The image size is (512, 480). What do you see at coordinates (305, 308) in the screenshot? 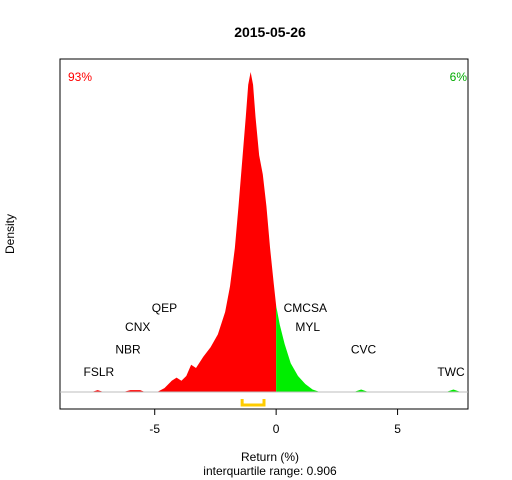
I see `label-cmcsa: CMCSA` at bounding box center [305, 308].